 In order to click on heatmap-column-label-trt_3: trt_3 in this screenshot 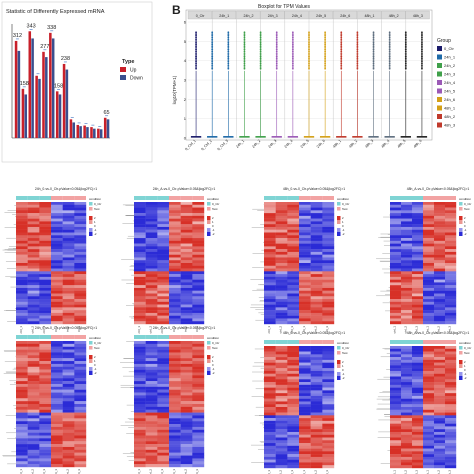, I will do `click(79, 471)`.